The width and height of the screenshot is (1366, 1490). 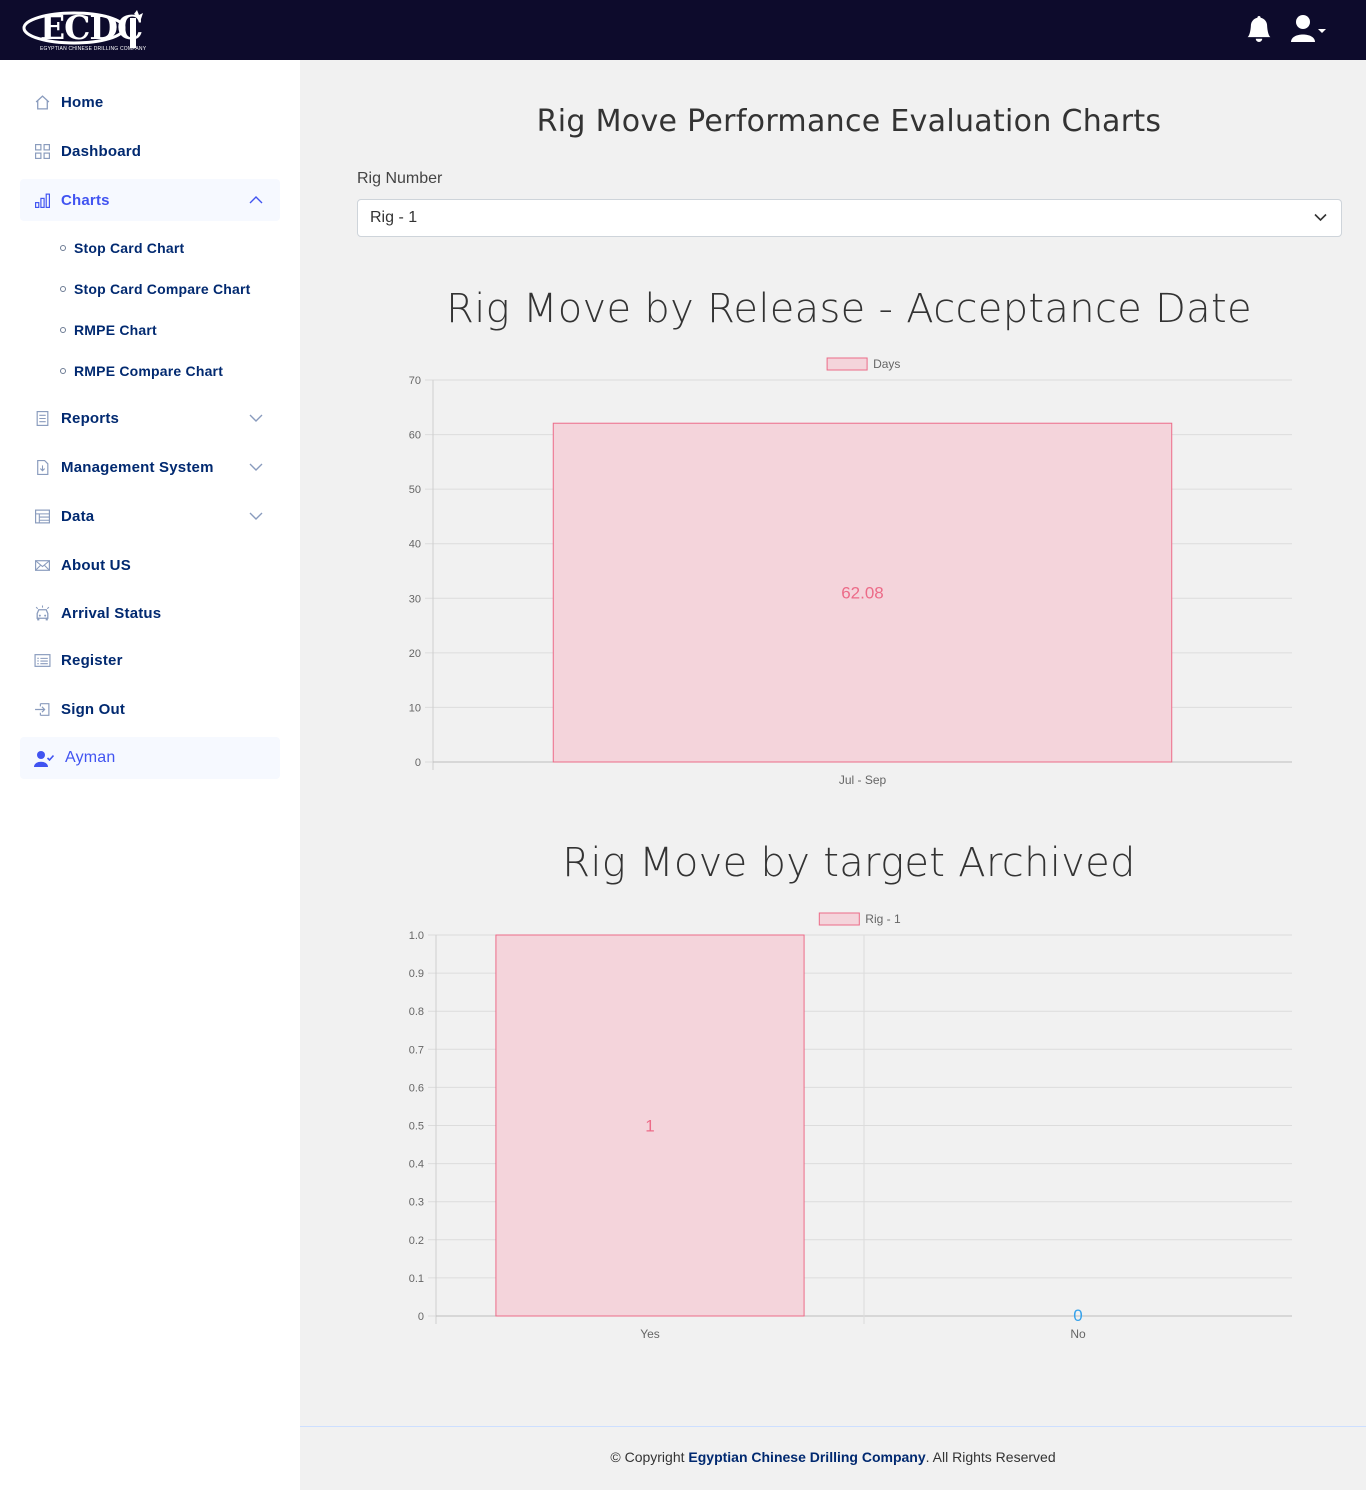 What do you see at coordinates (1310, 29) in the screenshot?
I see `user-dropdown-icon` at bounding box center [1310, 29].